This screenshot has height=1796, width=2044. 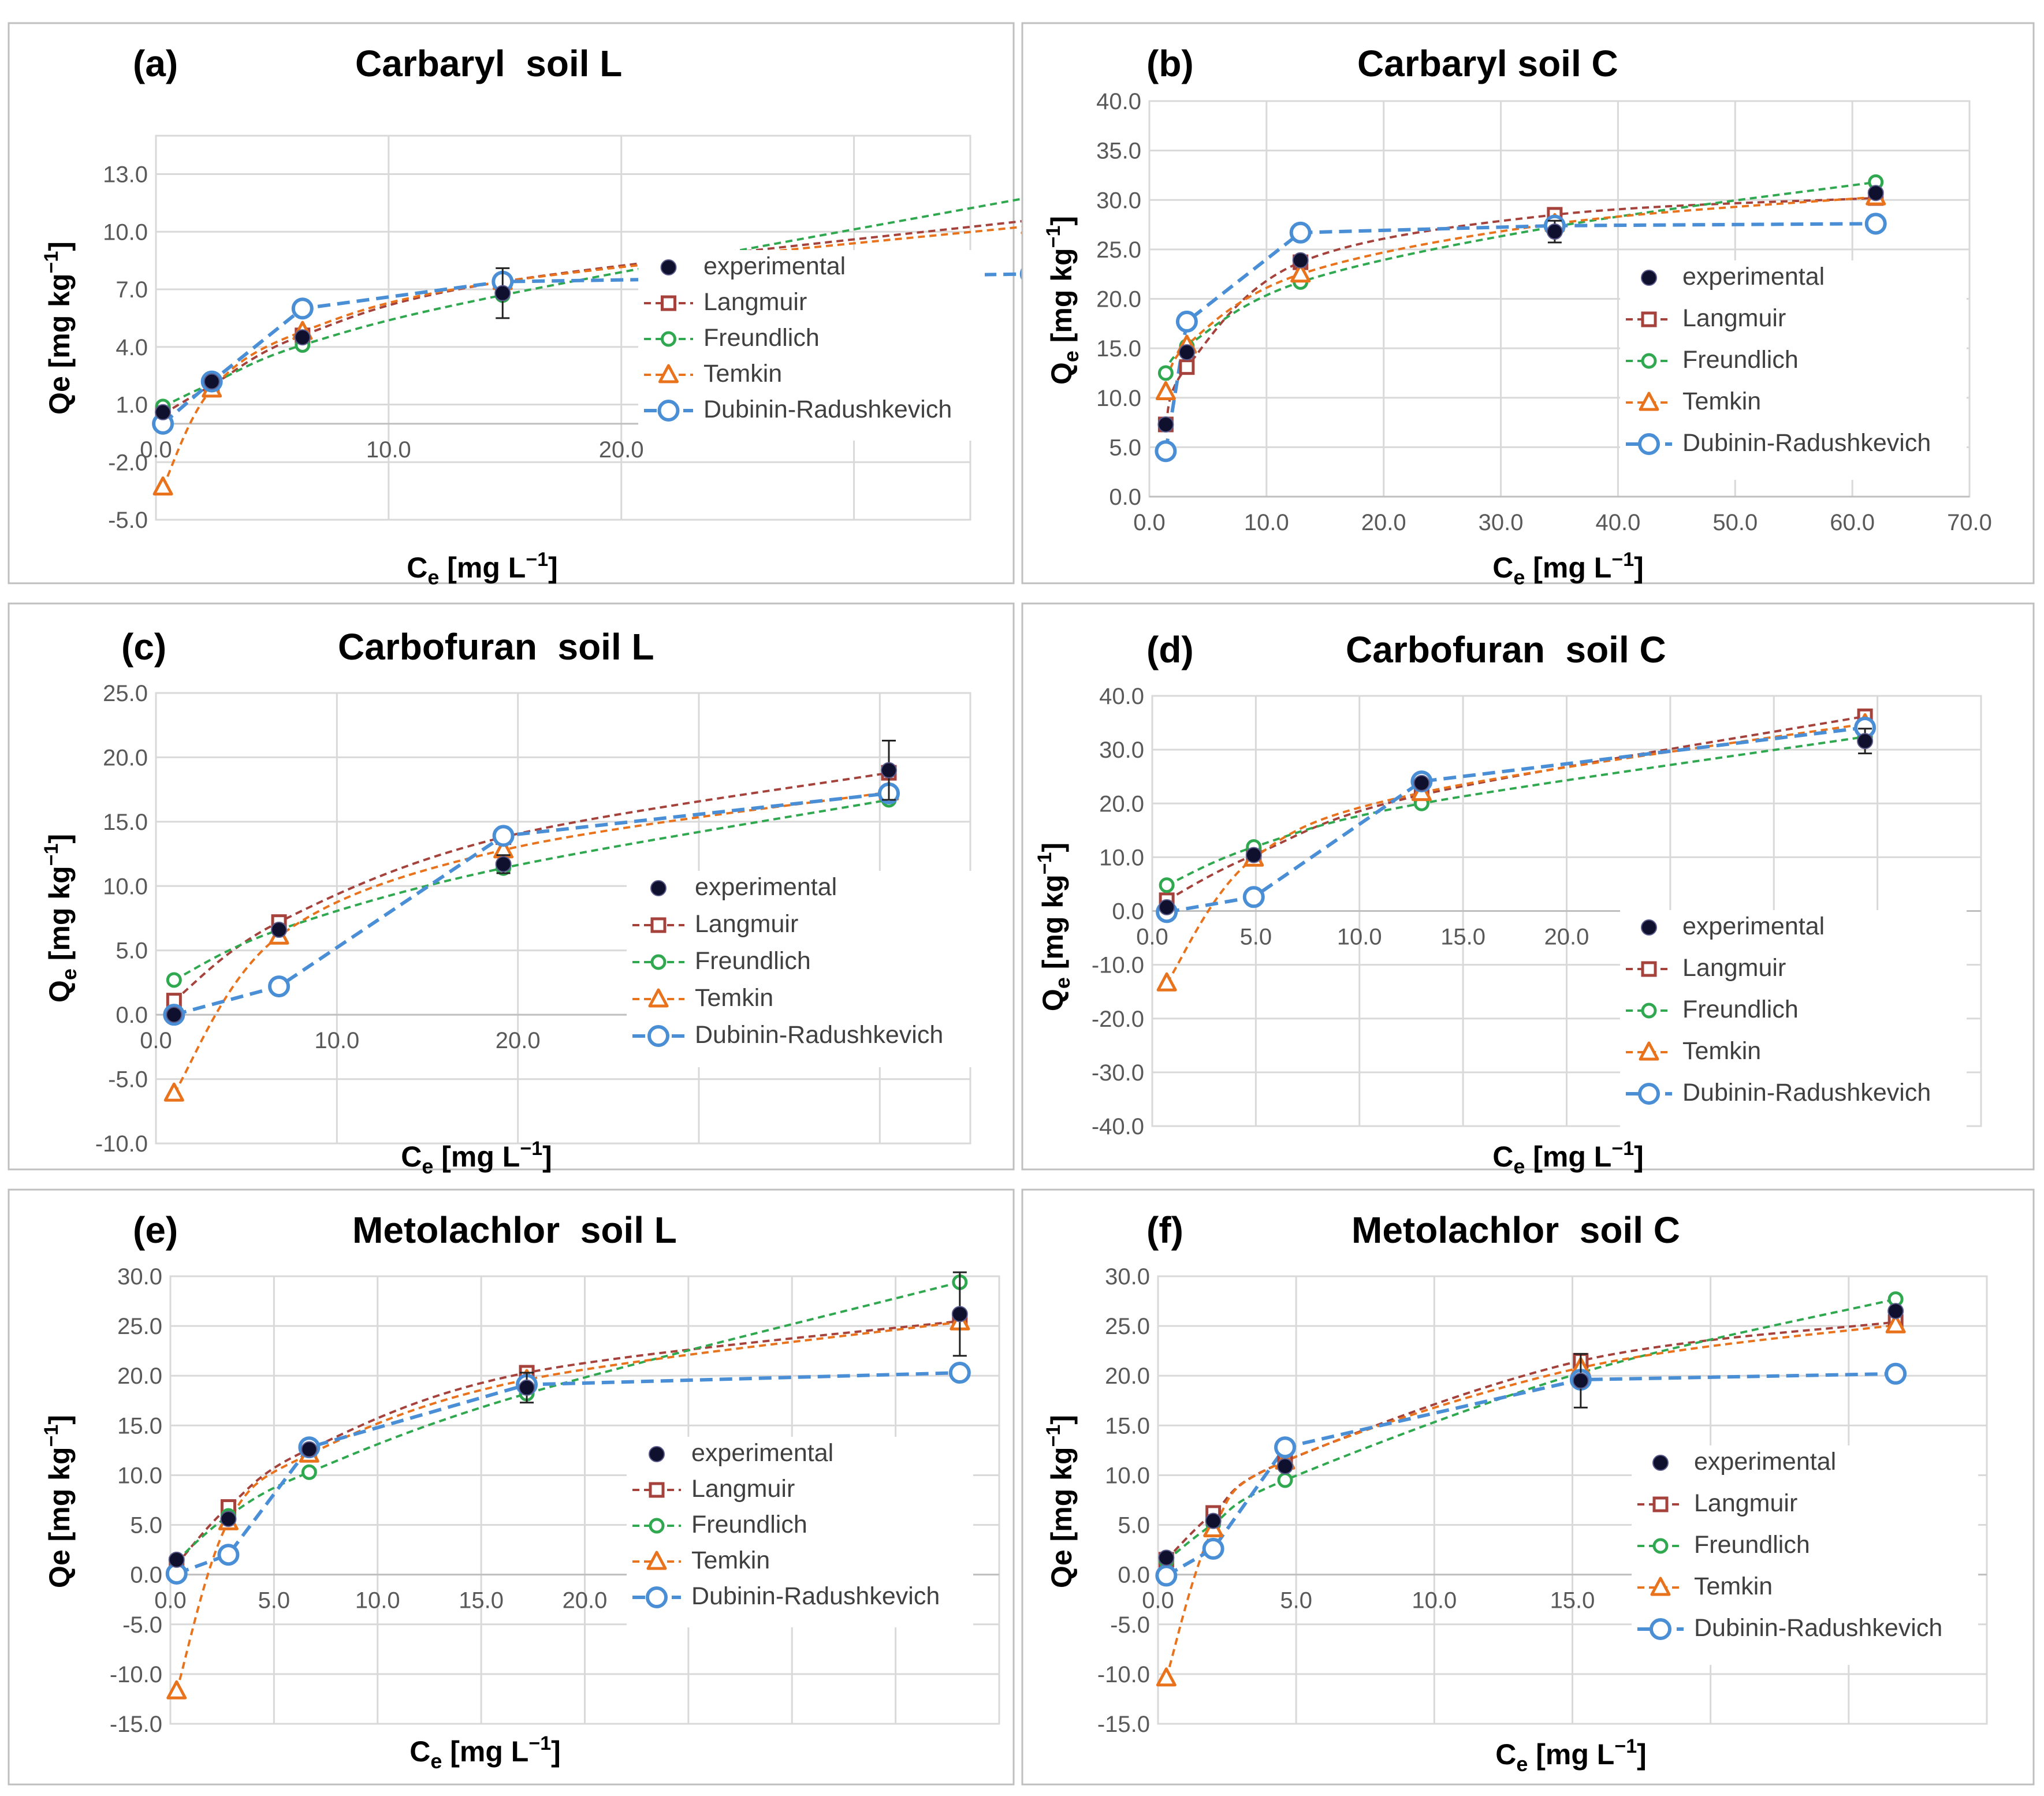 What do you see at coordinates (1165, 1230) in the screenshot?
I see `panel-label: (f)` at bounding box center [1165, 1230].